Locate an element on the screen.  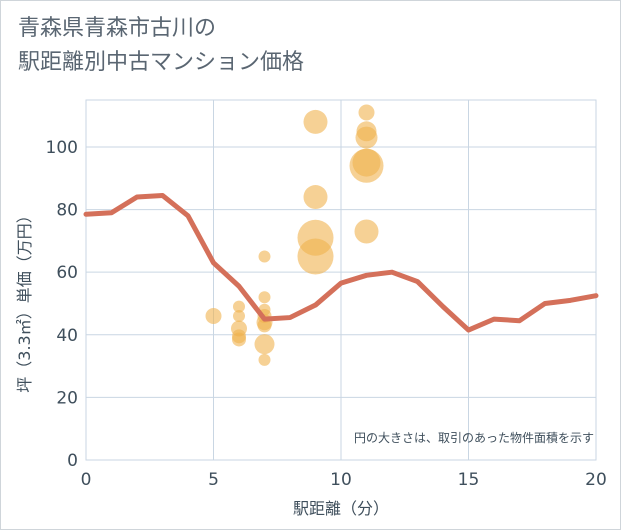
x-tick-label: 5 is located at coordinates (213, 480).